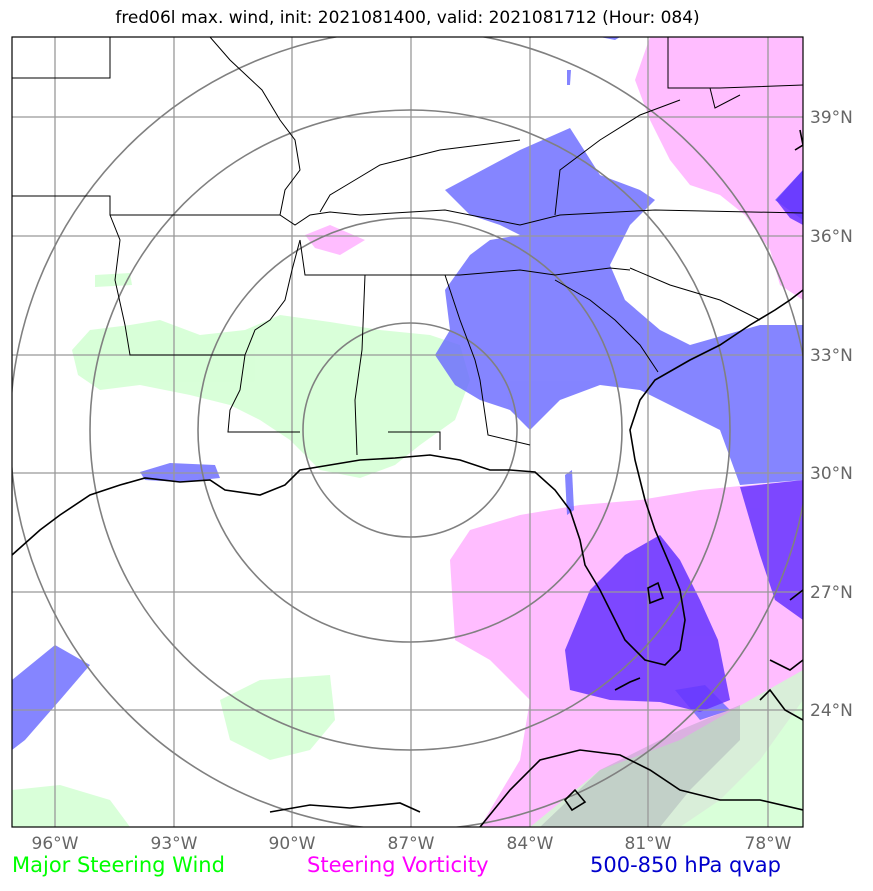 Image resolution: width=873 pixels, height=891 pixels. I want to click on lon-axis: 96°W 93°W 90°W 87°W 84°W 81°W 78°W, so click(412, 844).